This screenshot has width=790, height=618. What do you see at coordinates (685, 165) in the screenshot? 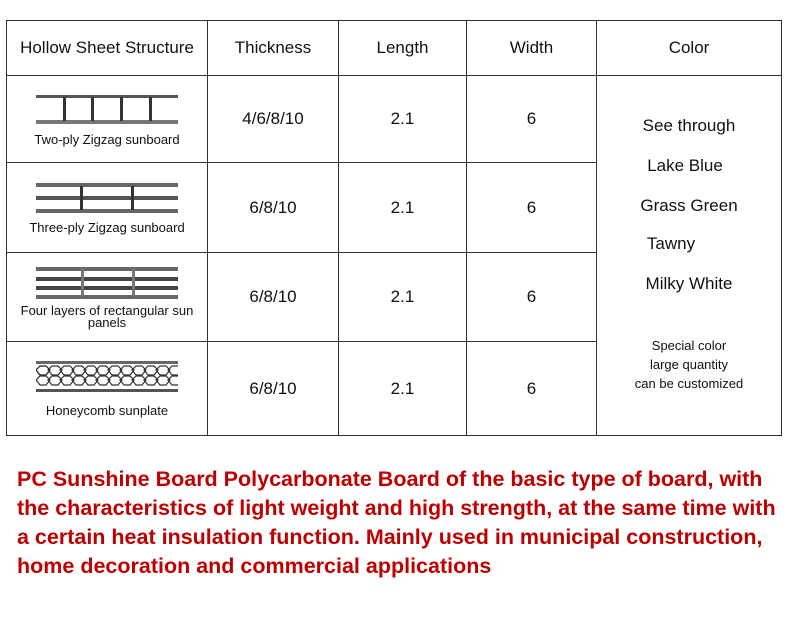
I see `color-option: Lake Blue` at bounding box center [685, 165].